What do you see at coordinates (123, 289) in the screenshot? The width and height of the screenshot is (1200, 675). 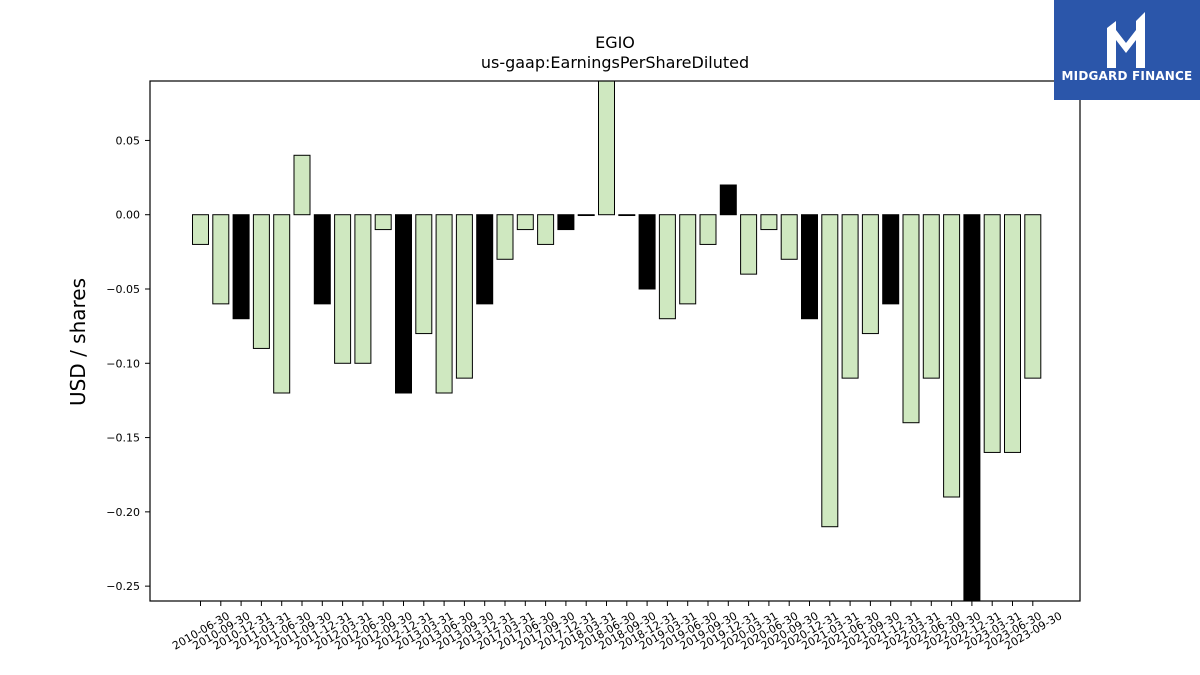 I see `y-tick-label: −0.05` at bounding box center [123, 289].